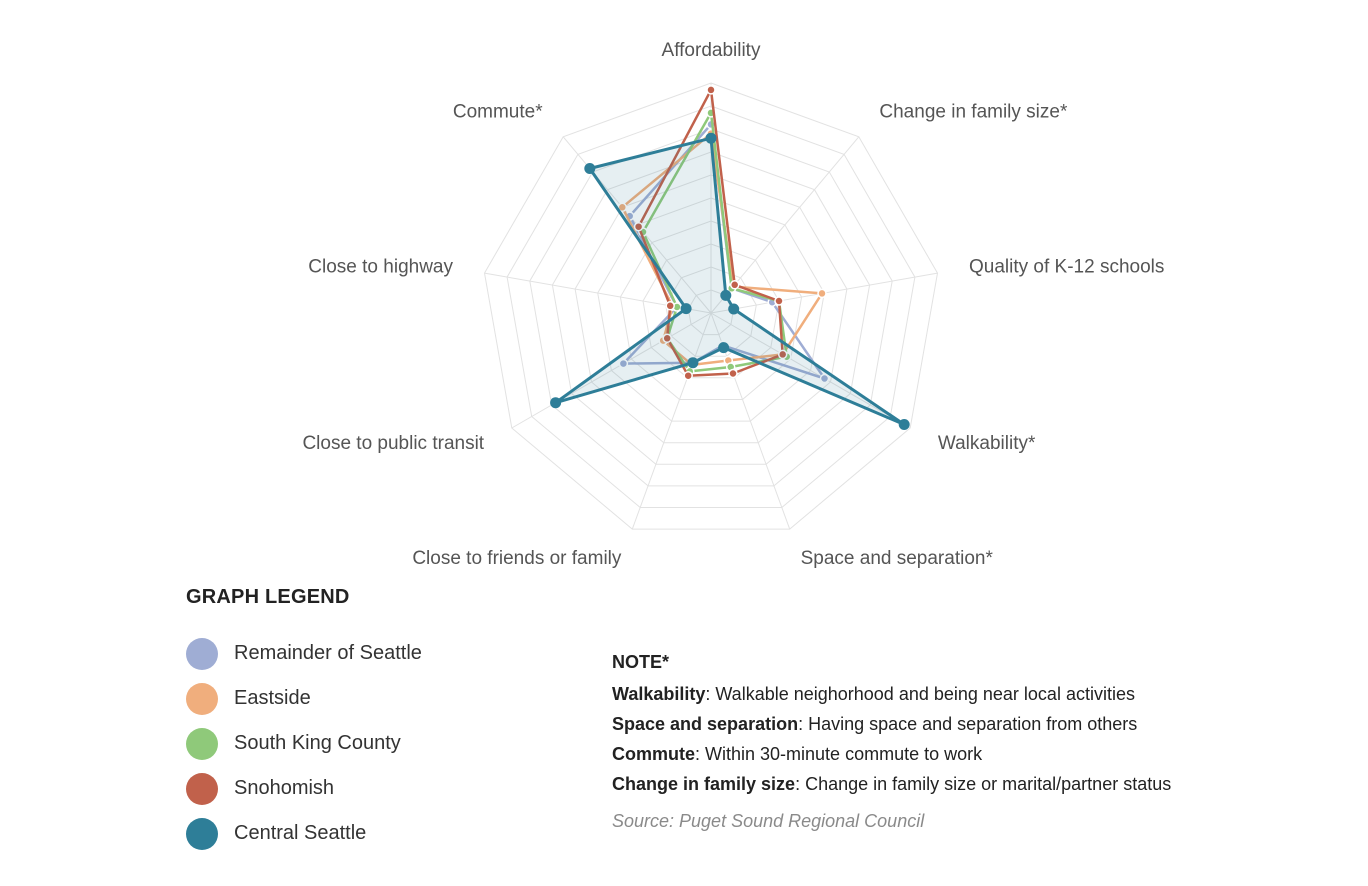 The width and height of the screenshot is (1368, 886). What do you see at coordinates (317, 743) in the screenshot?
I see `legend-label: South King County` at bounding box center [317, 743].